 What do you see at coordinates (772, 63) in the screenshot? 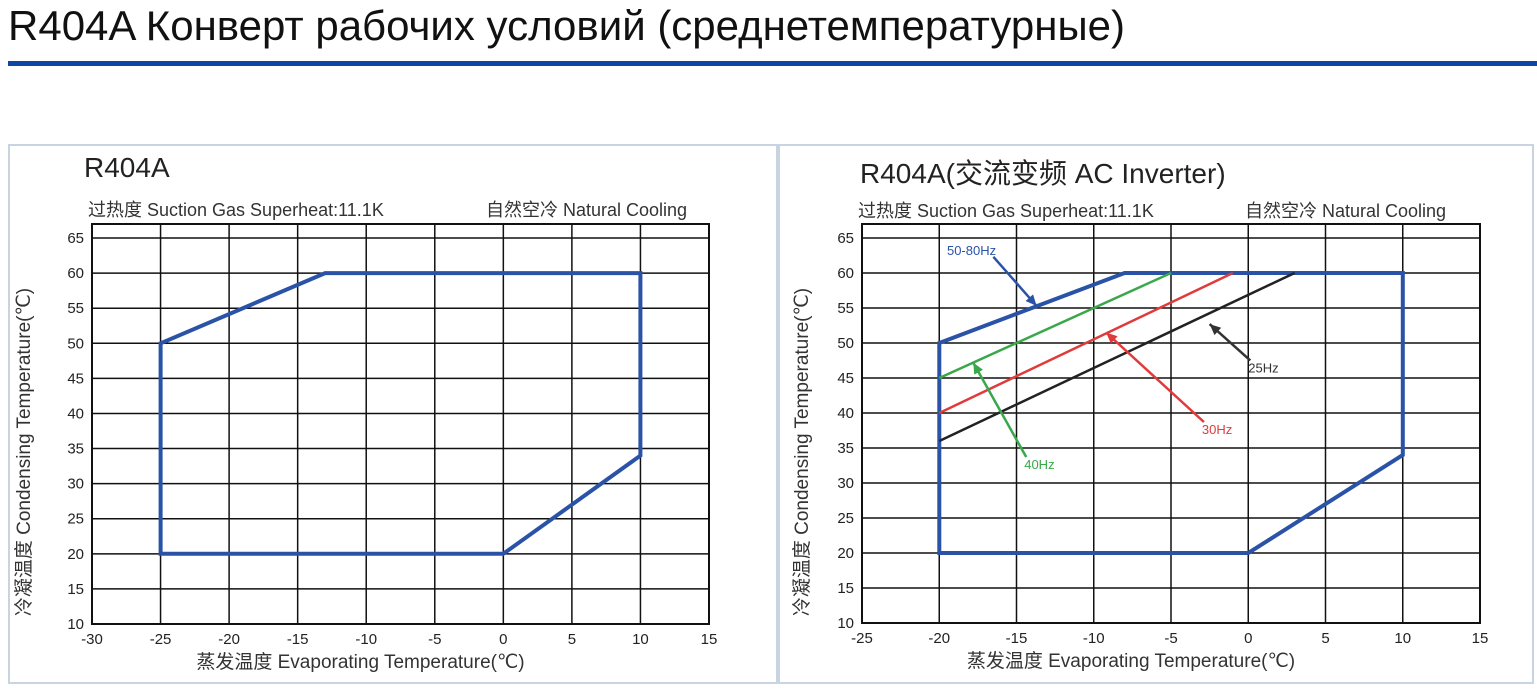
I see `title-underline` at bounding box center [772, 63].